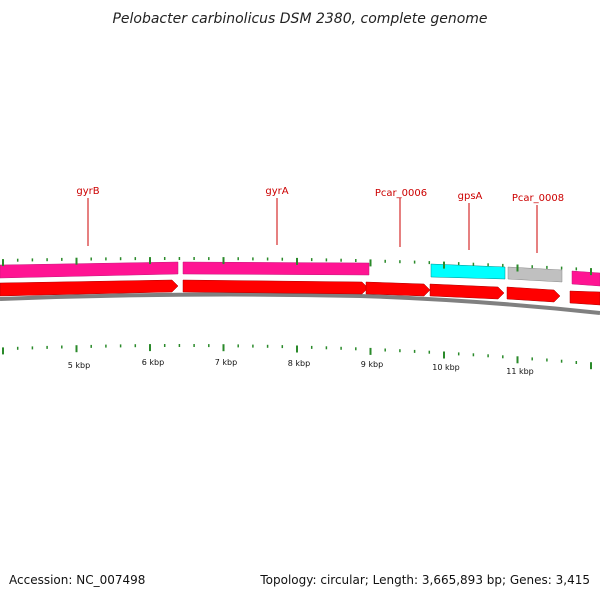 The height and width of the screenshot is (600, 600). What do you see at coordinates (77, 580) in the screenshot?
I see `accession-label: Accession: NC_007498` at bounding box center [77, 580].